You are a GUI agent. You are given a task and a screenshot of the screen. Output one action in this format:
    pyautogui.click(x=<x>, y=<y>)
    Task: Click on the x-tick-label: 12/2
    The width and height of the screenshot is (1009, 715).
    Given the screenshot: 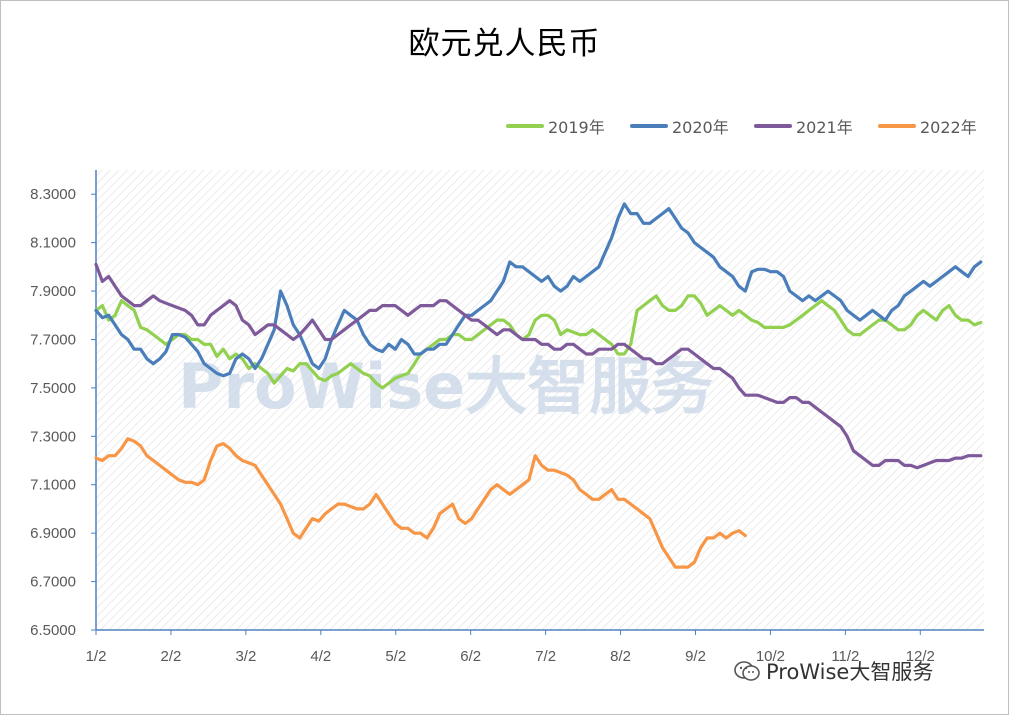 What is the action you would take?
    pyautogui.click(x=920, y=656)
    